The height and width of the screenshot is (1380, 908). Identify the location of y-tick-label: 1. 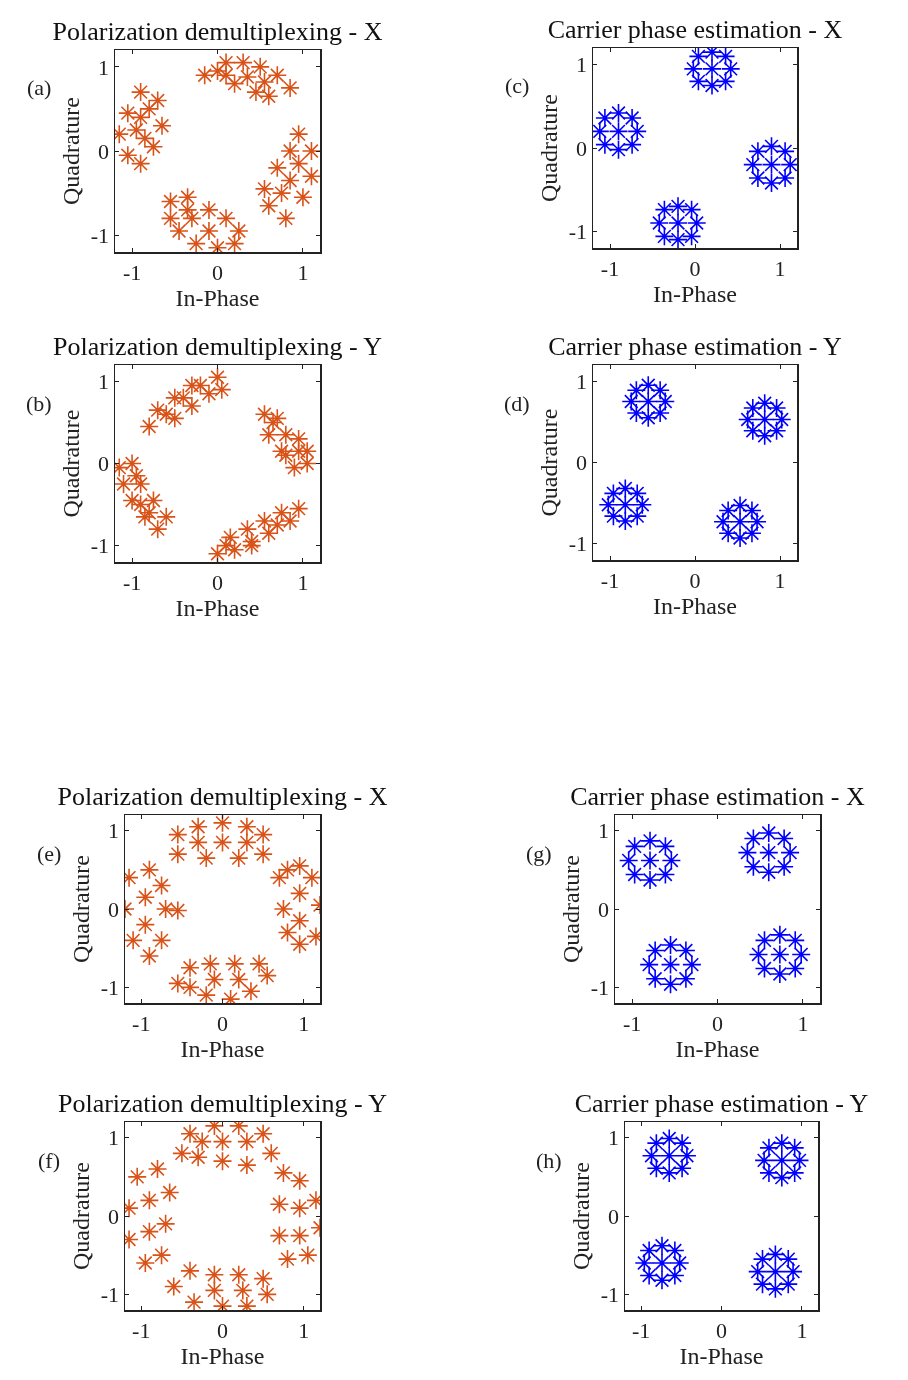
(104, 67).